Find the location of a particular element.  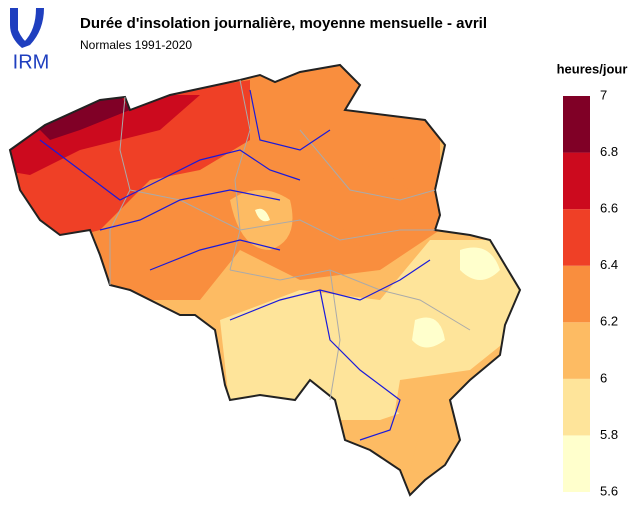

tick-label: 6.6 is located at coordinates (609, 208).